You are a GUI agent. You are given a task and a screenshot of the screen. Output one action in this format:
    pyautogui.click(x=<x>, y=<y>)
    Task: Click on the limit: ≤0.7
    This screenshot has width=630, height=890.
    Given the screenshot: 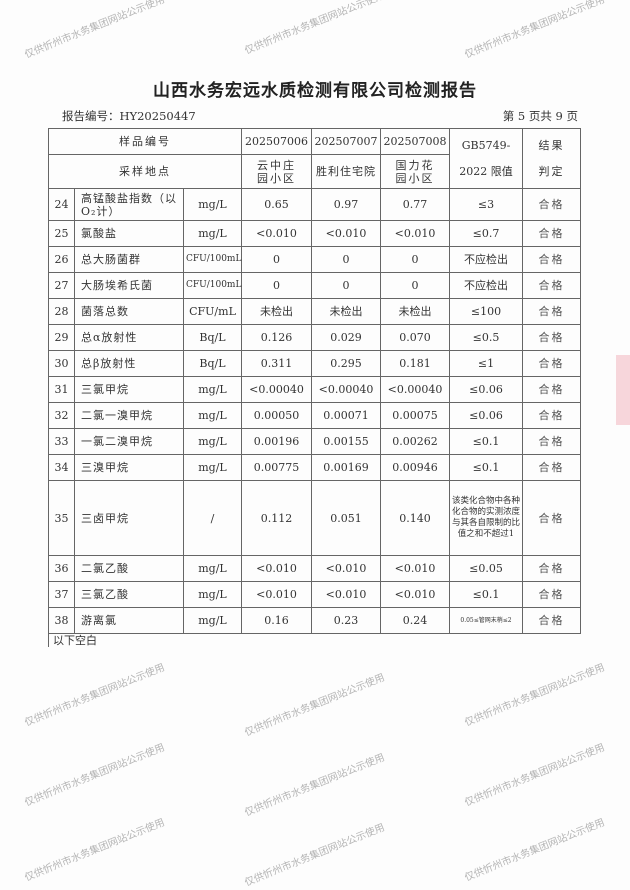 What is the action you would take?
    pyautogui.click(x=486, y=233)
    